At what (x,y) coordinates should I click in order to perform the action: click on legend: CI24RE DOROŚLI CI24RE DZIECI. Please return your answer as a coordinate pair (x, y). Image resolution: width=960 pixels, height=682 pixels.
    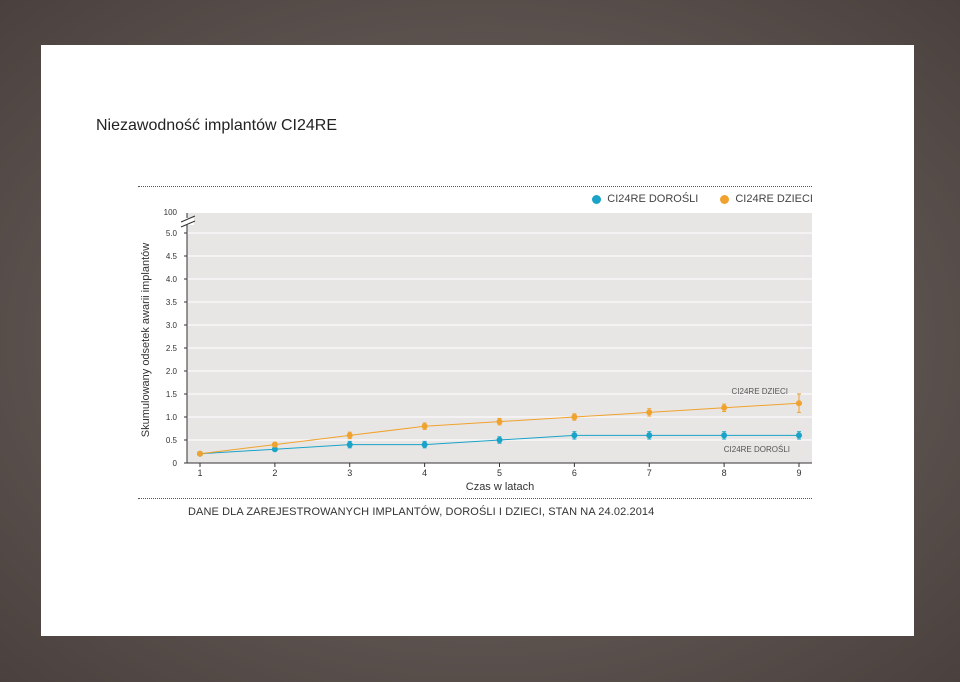
    Looking at the image, I should click on (691, 199).